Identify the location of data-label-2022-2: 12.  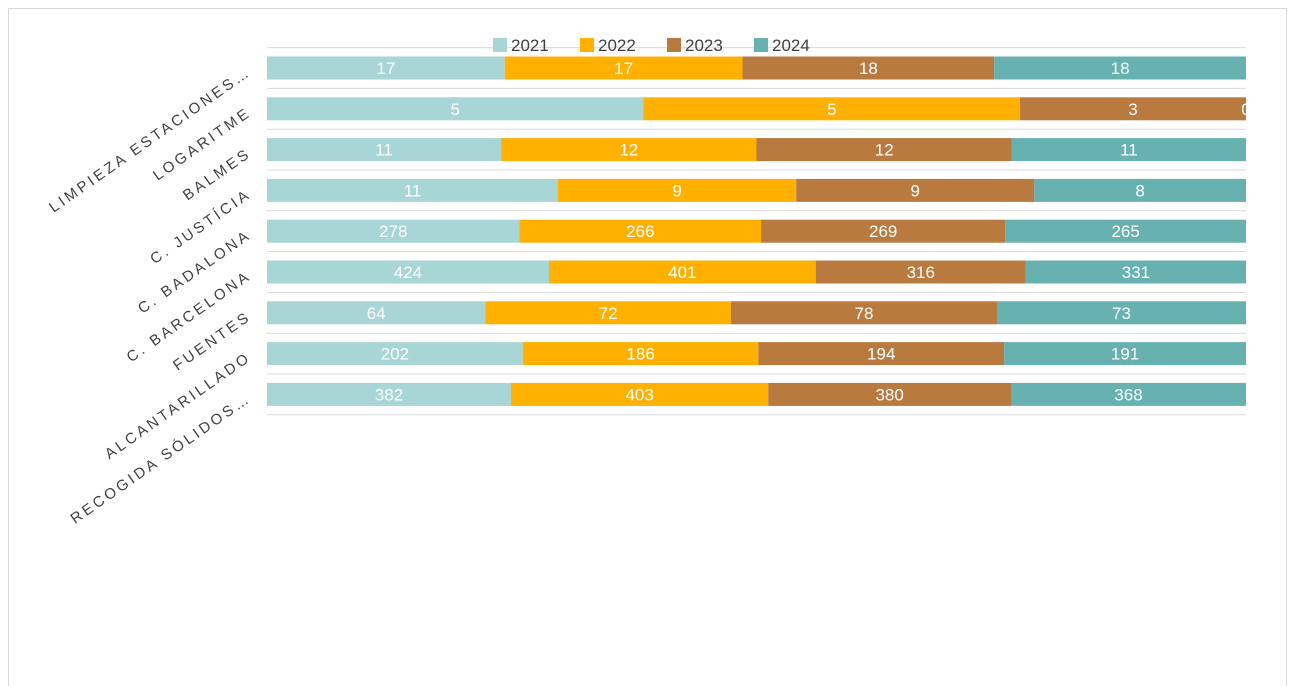
(628, 150).